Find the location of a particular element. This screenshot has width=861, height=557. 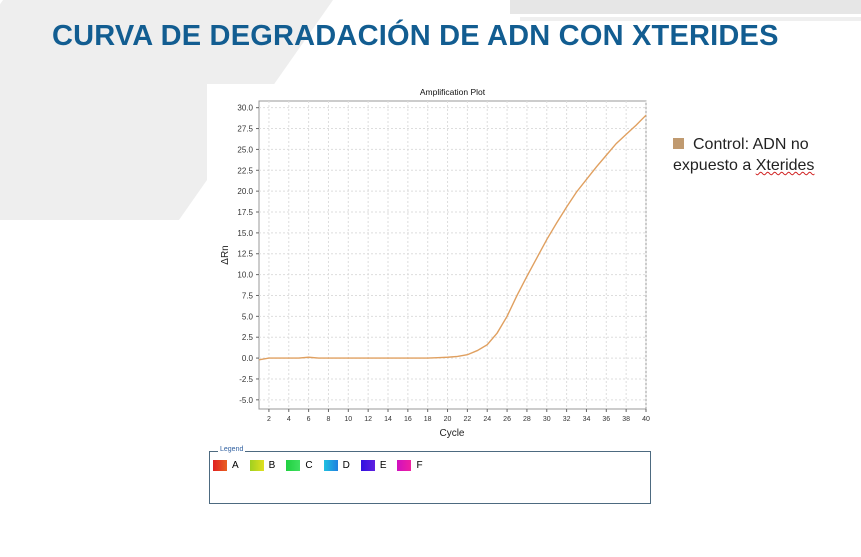

y-tick-label: 25.0 is located at coordinates (245, 149).